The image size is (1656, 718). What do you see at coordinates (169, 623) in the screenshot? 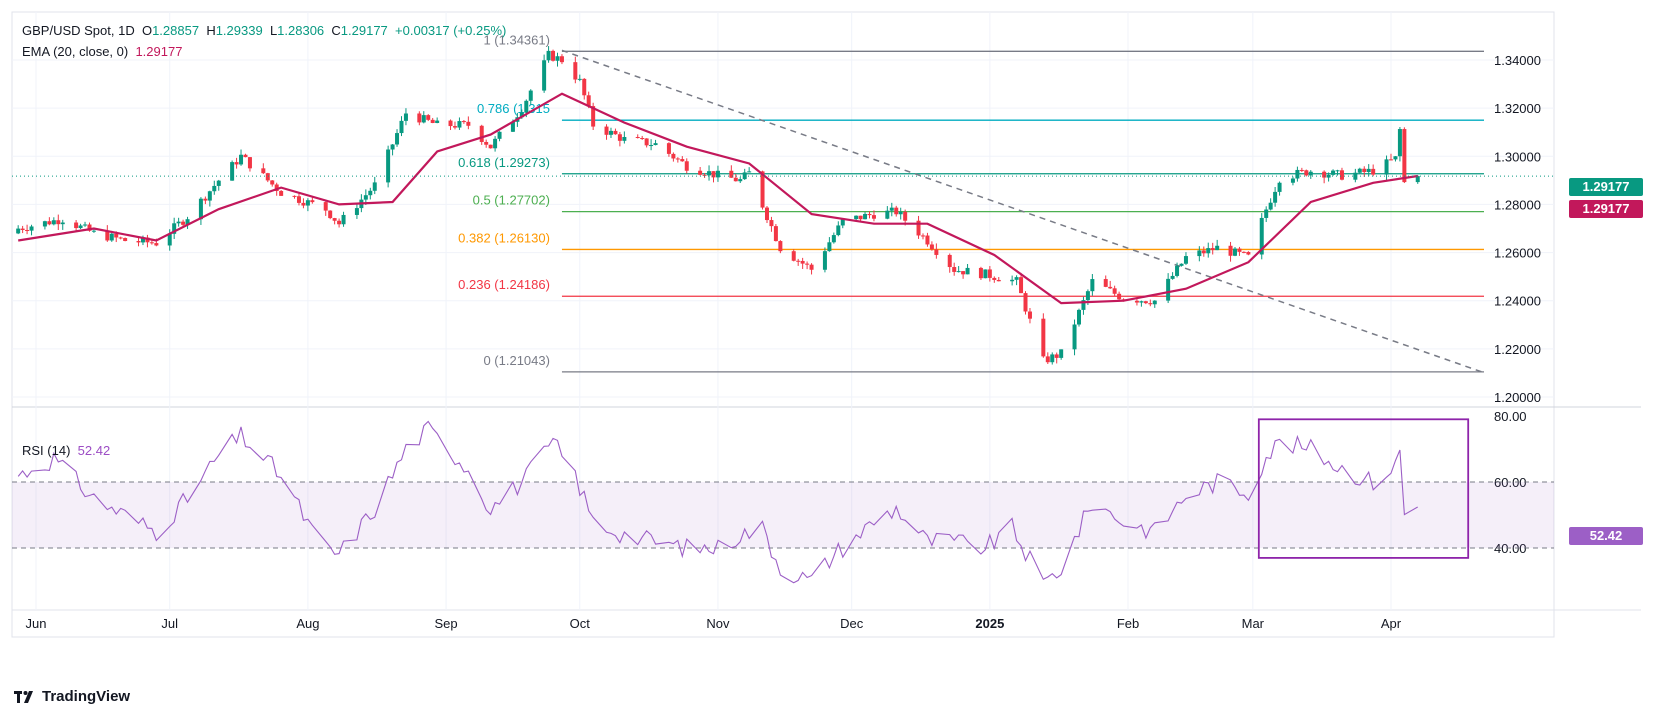
I see `time-tick-label: Jul` at bounding box center [169, 623].